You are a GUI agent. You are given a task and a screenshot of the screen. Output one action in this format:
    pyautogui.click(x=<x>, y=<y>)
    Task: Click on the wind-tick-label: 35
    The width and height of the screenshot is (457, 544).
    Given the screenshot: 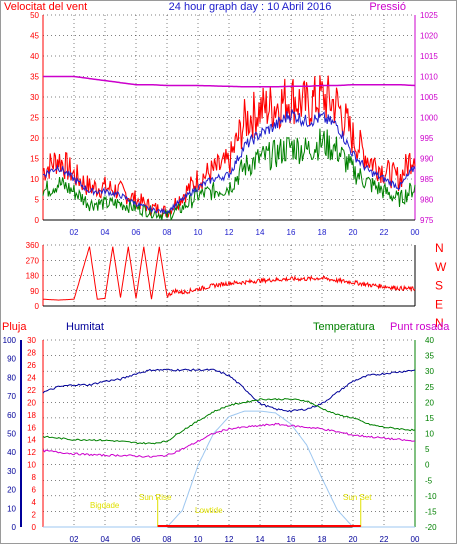 What is the action you would take?
    pyautogui.click(x=34, y=77)
    